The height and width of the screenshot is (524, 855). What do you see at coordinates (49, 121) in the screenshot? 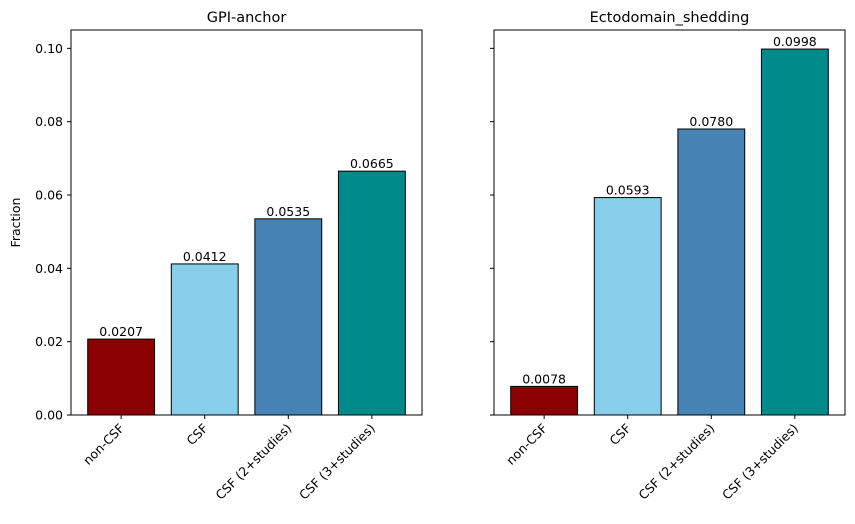
I see `y-tick-label: 0.08` at bounding box center [49, 121].